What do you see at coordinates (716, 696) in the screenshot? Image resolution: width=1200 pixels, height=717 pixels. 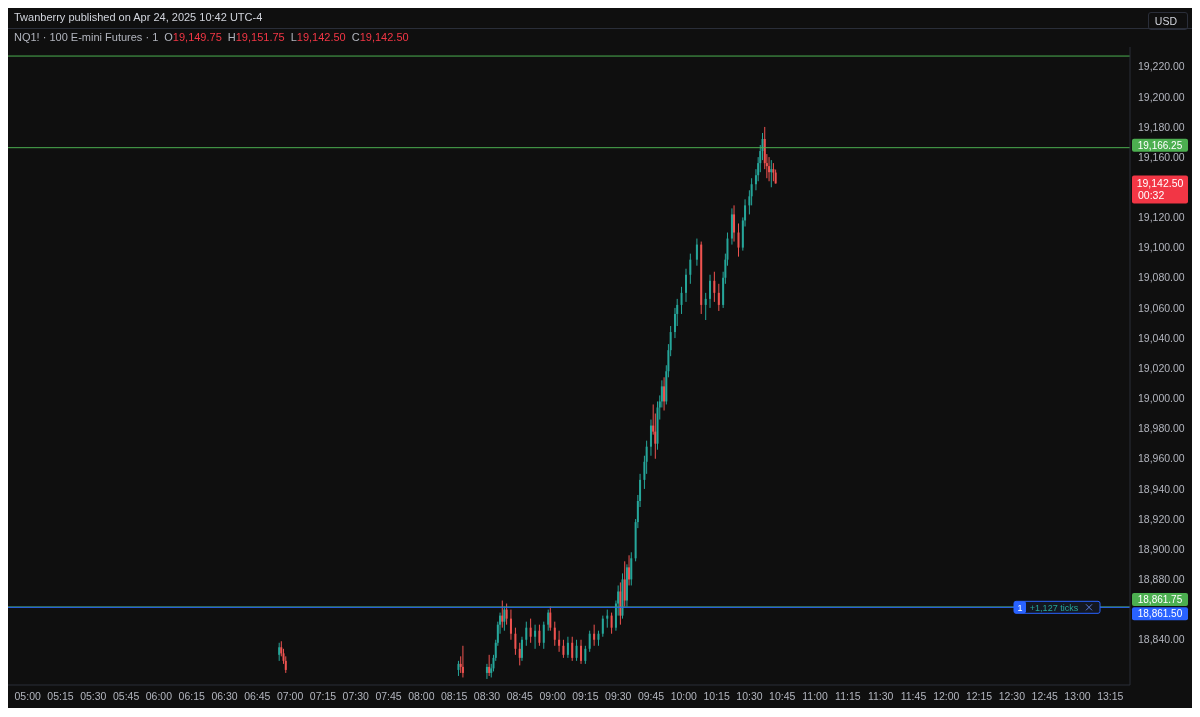 I see `x-tick-label: 10:15` at bounding box center [716, 696].